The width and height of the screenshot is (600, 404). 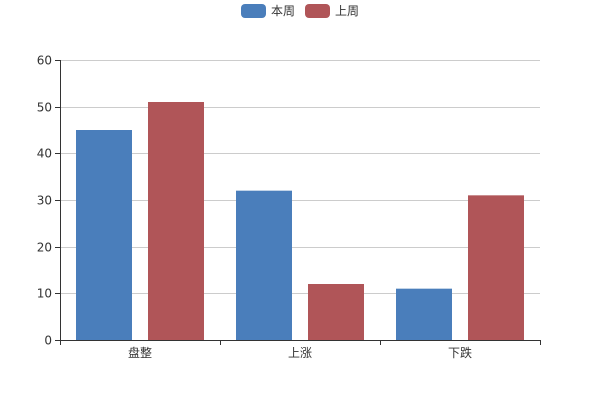 I want to click on y-tick-label: 0, so click(x=48, y=341).